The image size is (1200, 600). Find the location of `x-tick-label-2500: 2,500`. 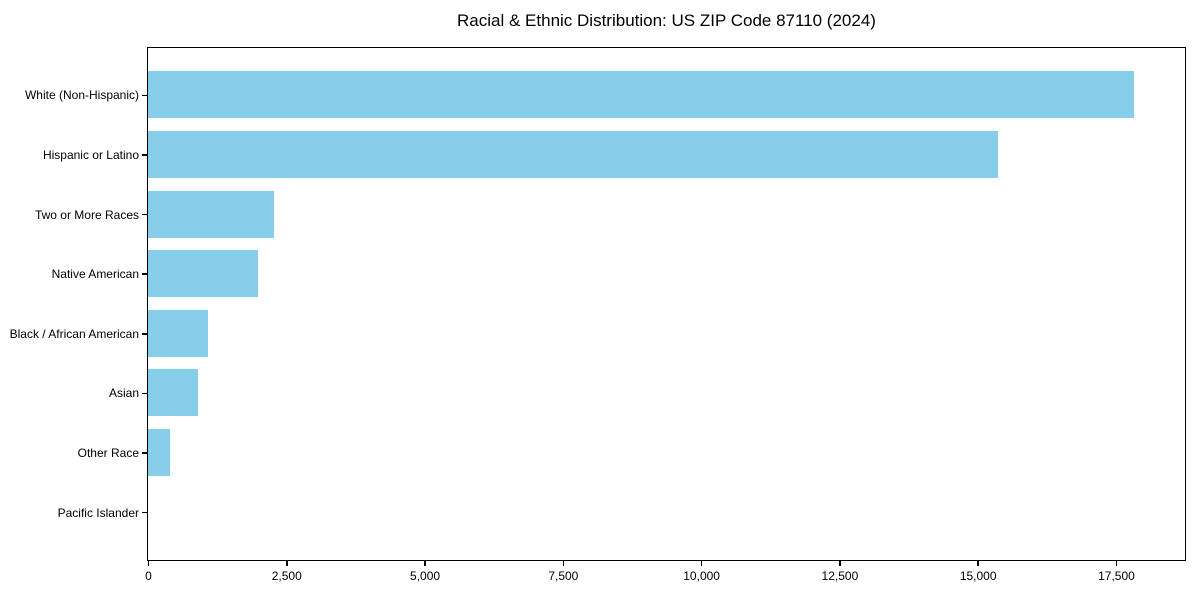

x-tick-label-2500: 2,500 is located at coordinates (286, 576).